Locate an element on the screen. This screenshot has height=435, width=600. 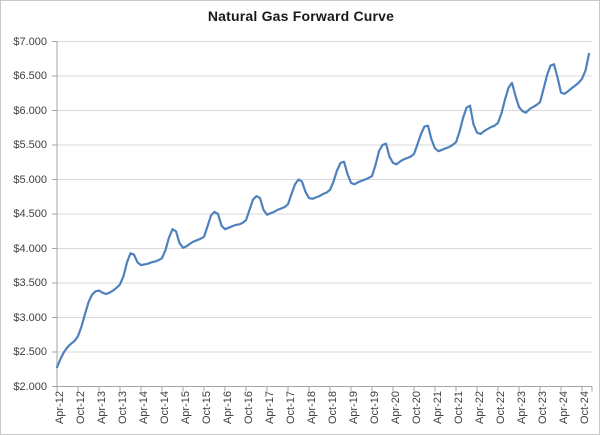
y-axis-tick-label: $5.500 is located at coordinates (30, 145).